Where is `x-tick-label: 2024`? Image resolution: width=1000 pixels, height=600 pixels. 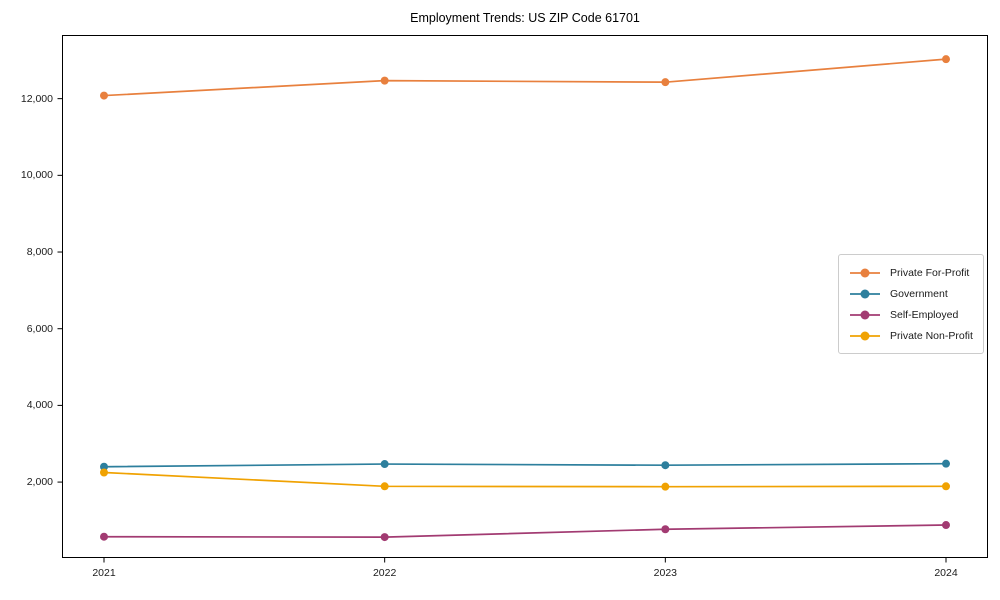
x-tick-label: 2024 is located at coordinates (946, 573).